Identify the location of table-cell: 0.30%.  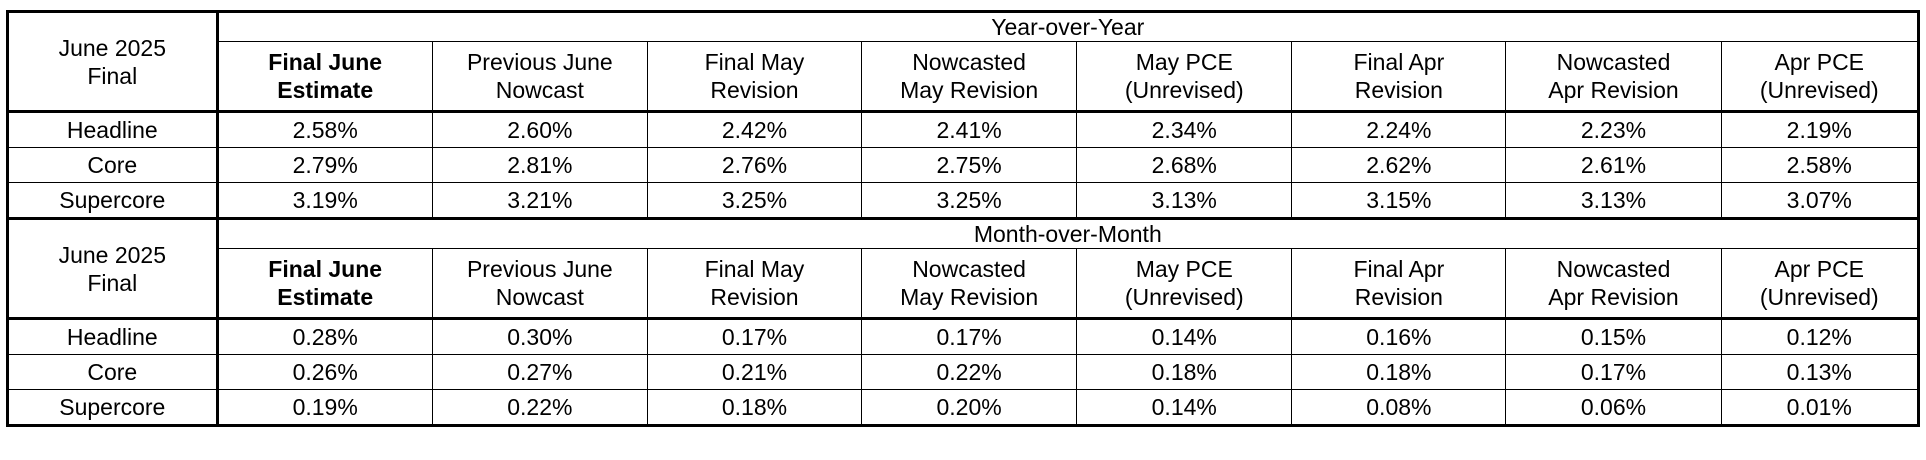
(539, 336).